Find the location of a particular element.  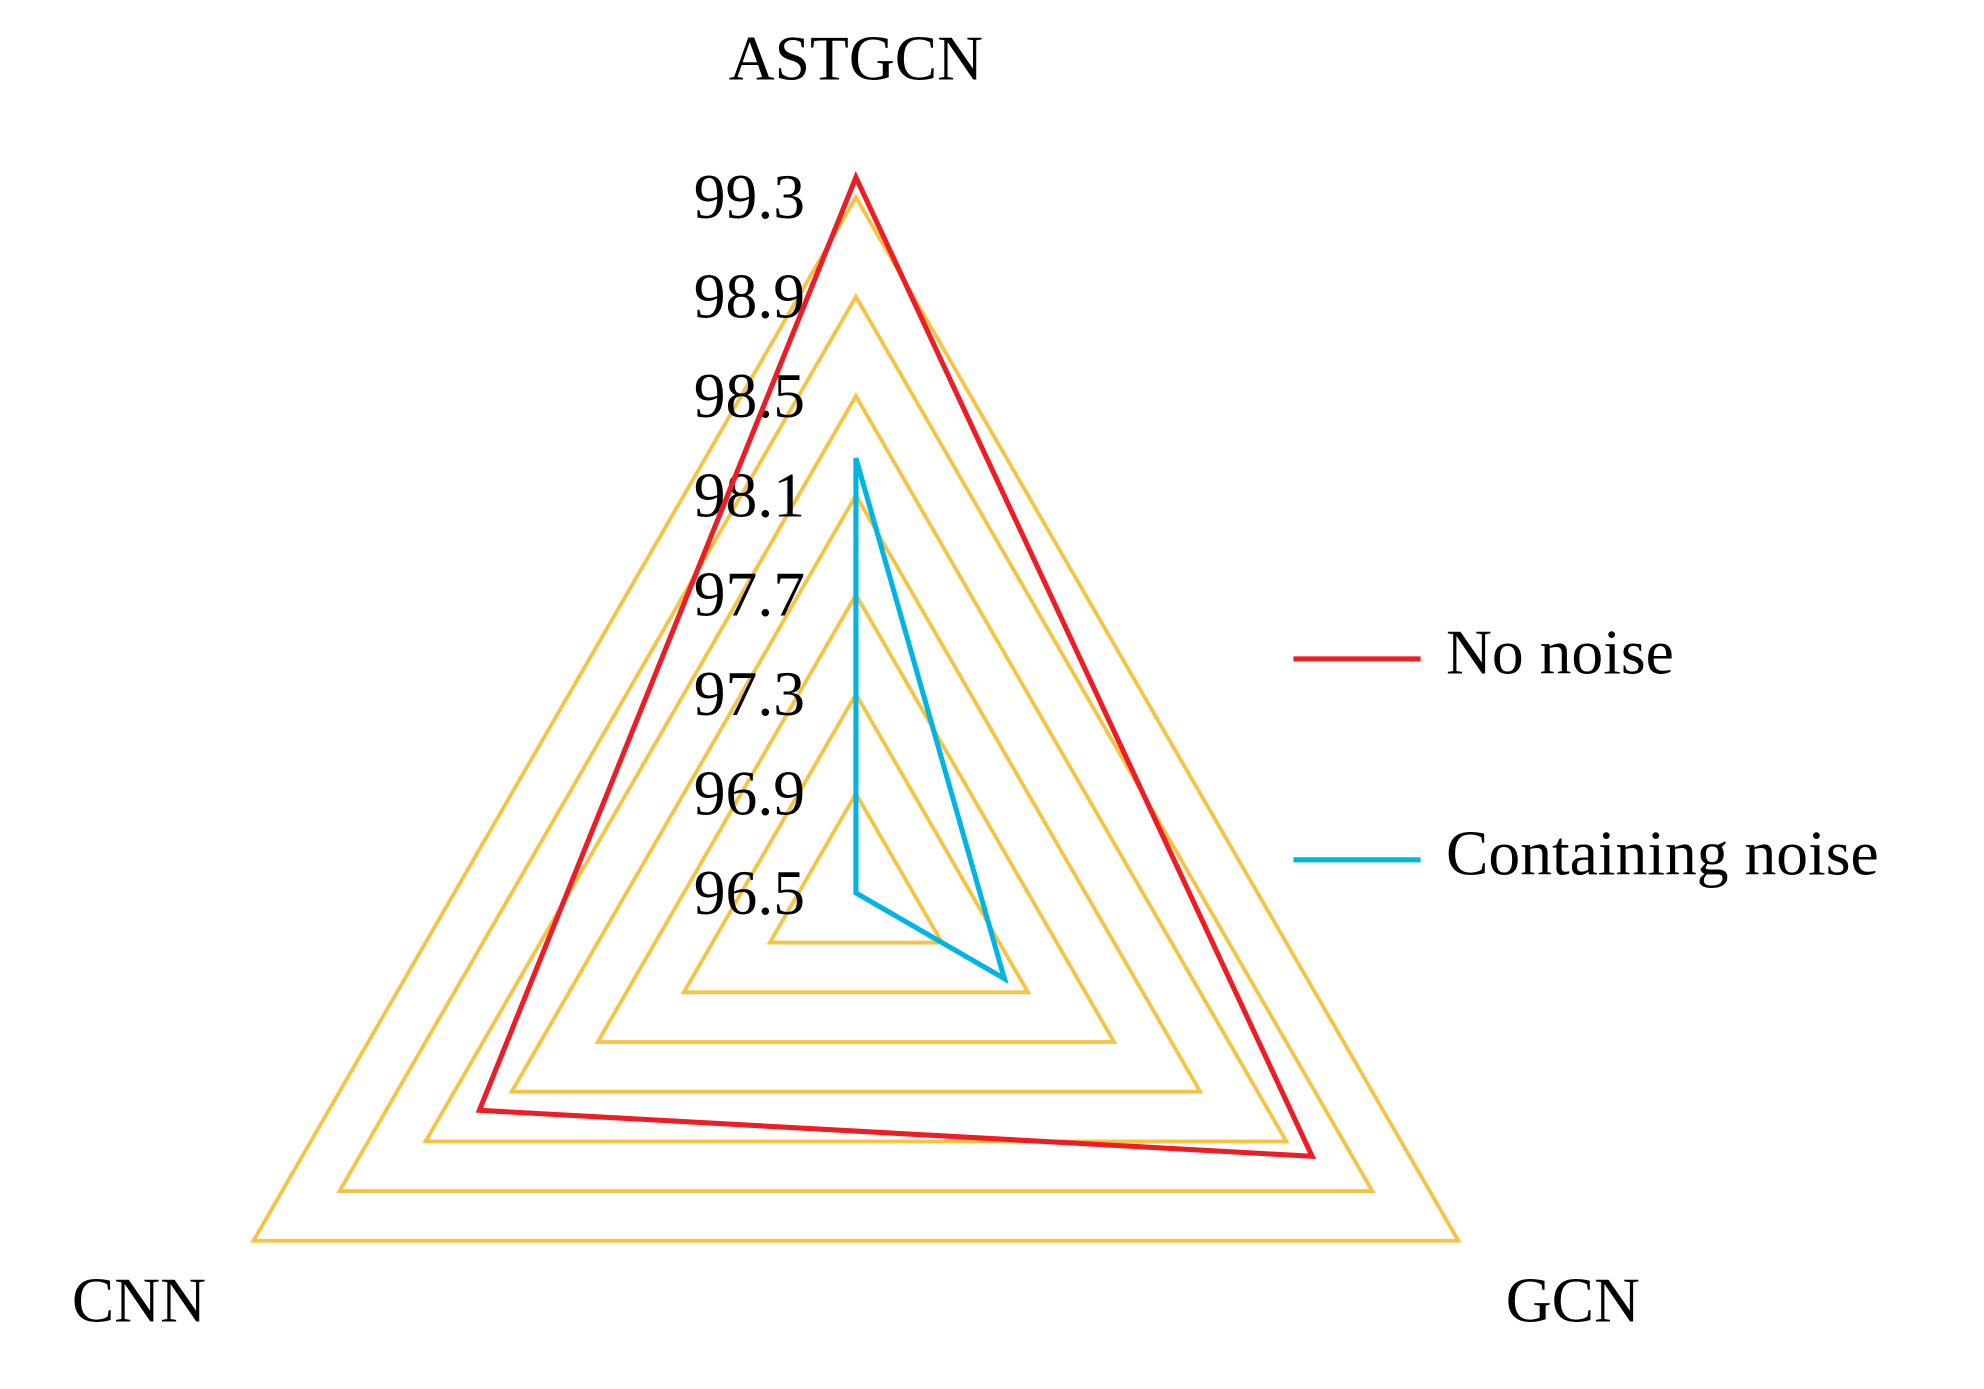

category-label: GCN is located at coordinates (1573, 1299).